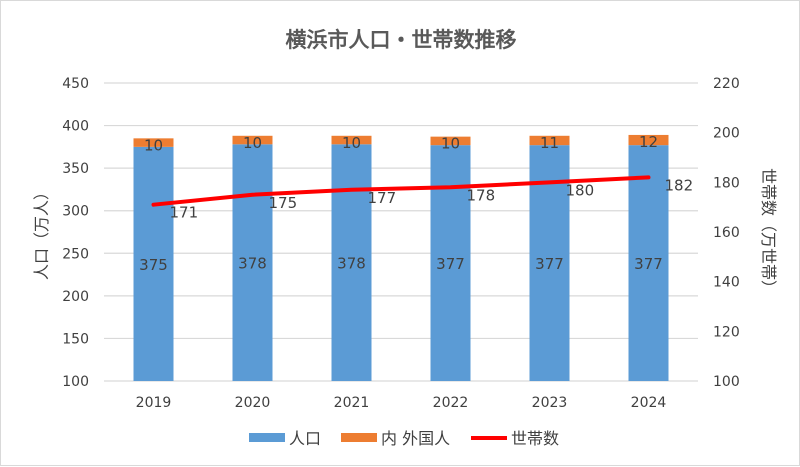  Describe the element at coordinates (768, 232) in the screenshot. I see `y2-axis-label: 世帯数（万世帯）` at that location.